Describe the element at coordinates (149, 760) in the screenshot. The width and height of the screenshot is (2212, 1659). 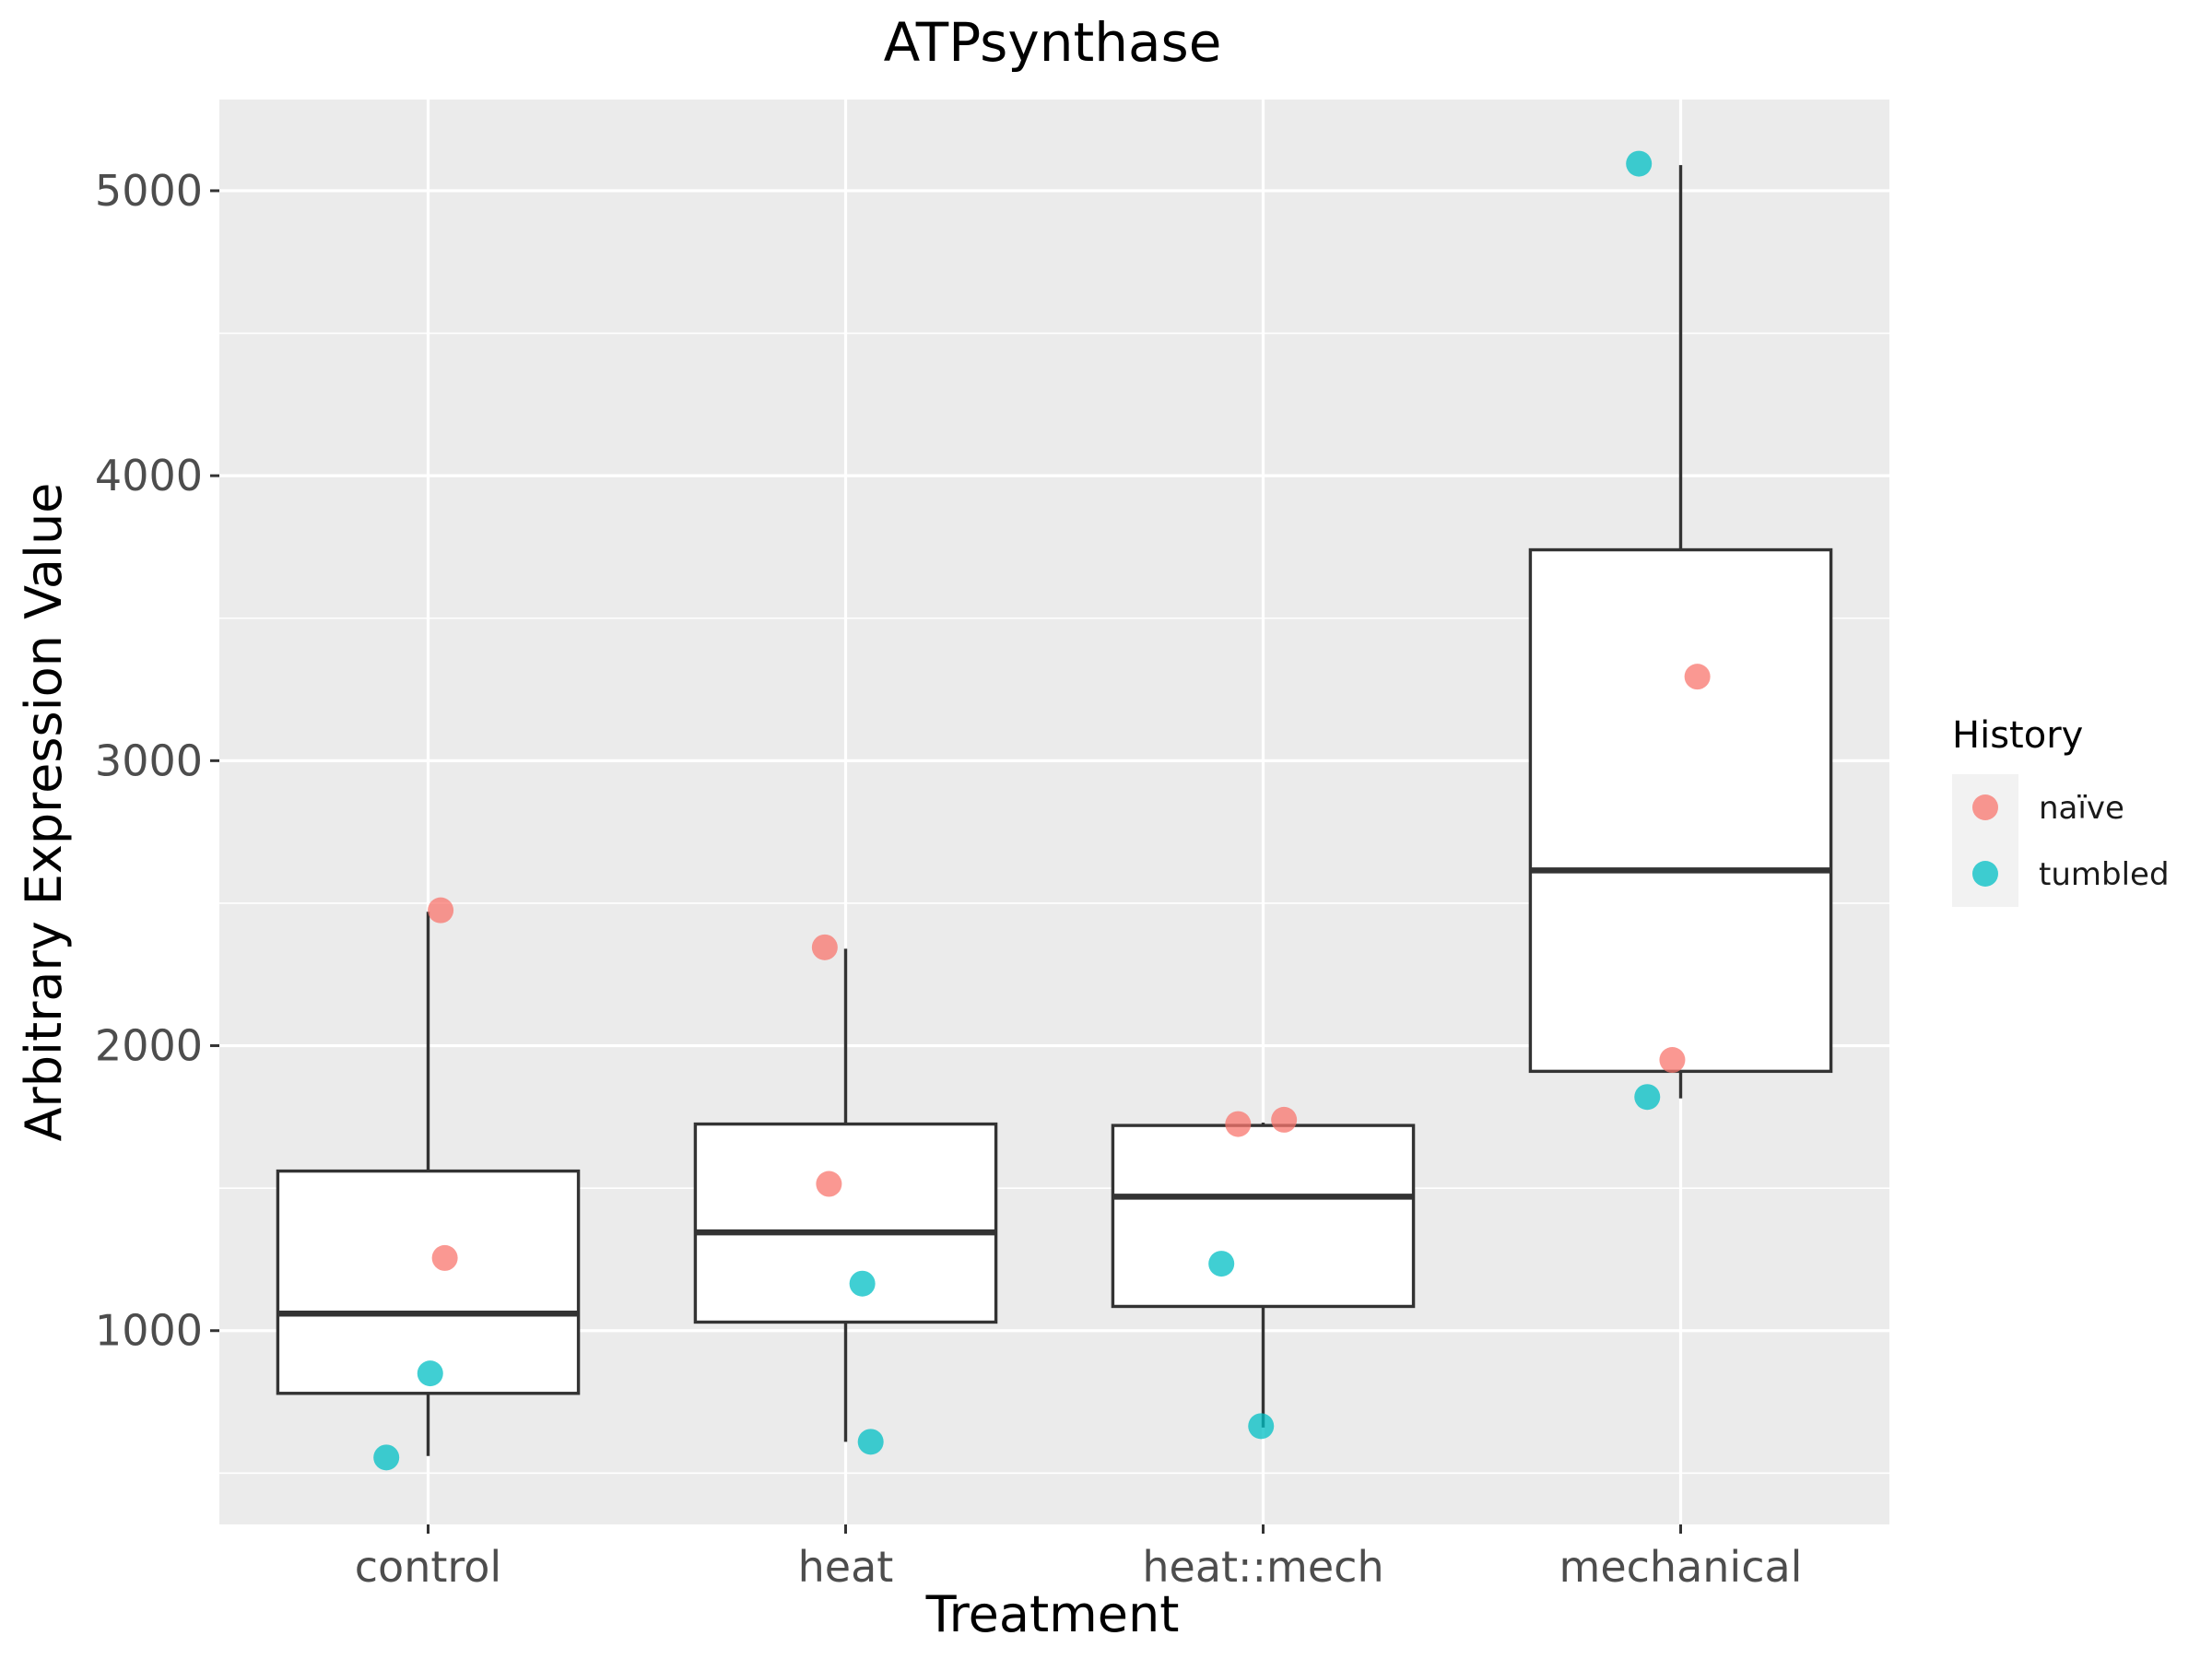
I see `y-tick-label: 3000` at that location.